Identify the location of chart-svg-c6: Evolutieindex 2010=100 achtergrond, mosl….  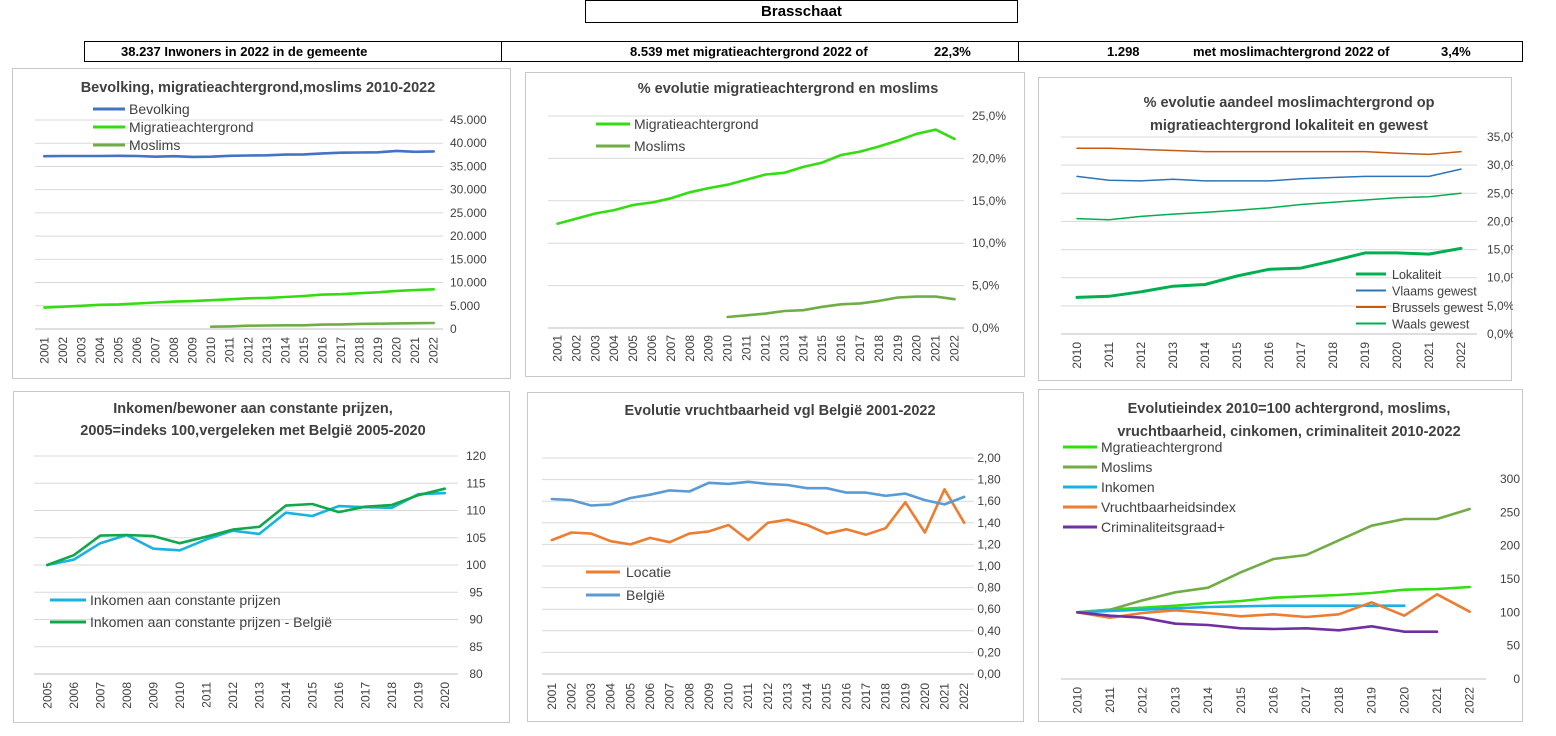
(1290, 557).